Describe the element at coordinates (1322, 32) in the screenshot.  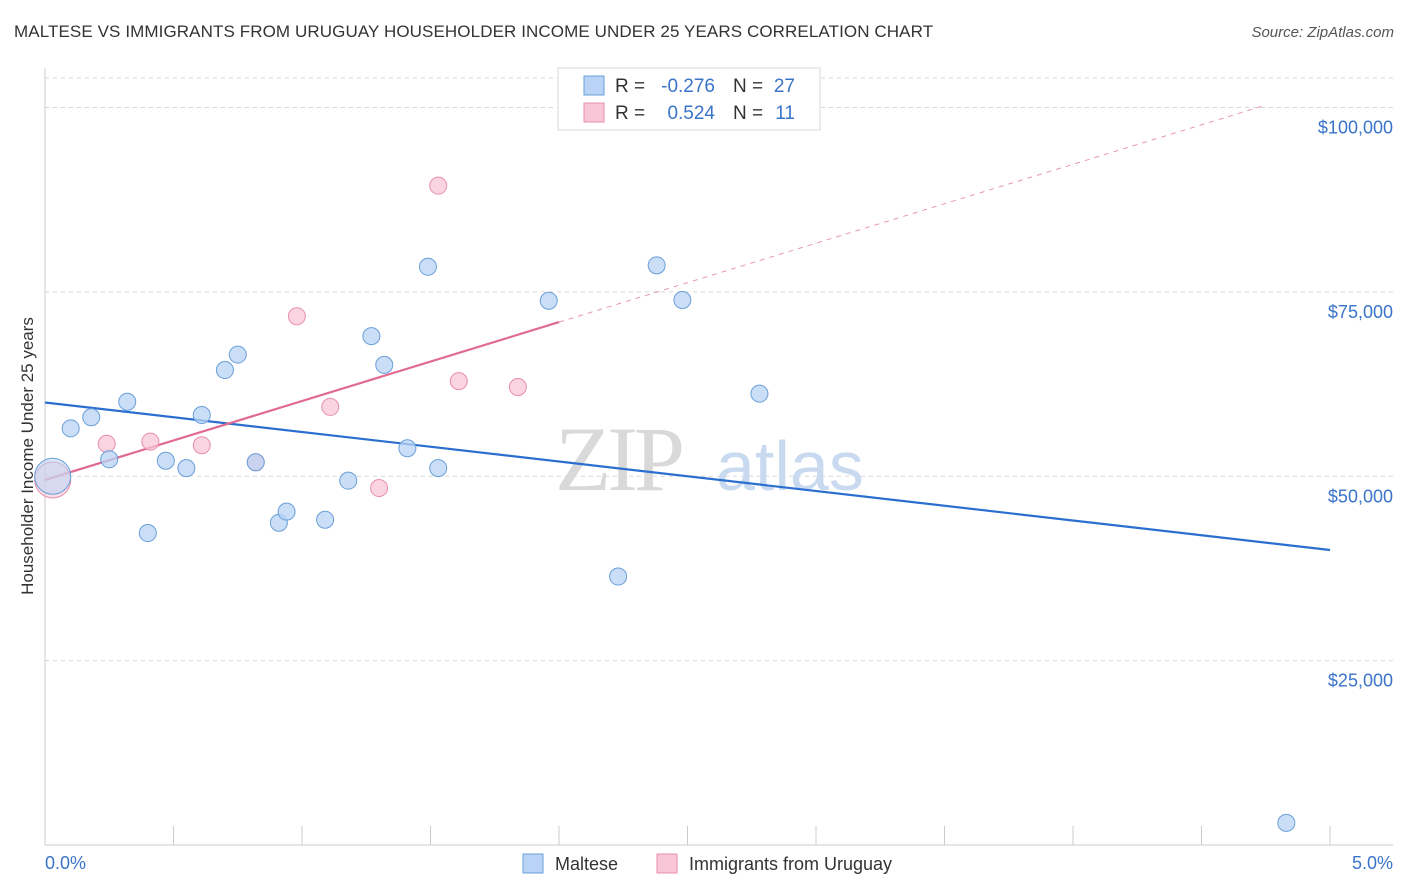
I see `source-label: Source: ZipAtlas.com` at that location.